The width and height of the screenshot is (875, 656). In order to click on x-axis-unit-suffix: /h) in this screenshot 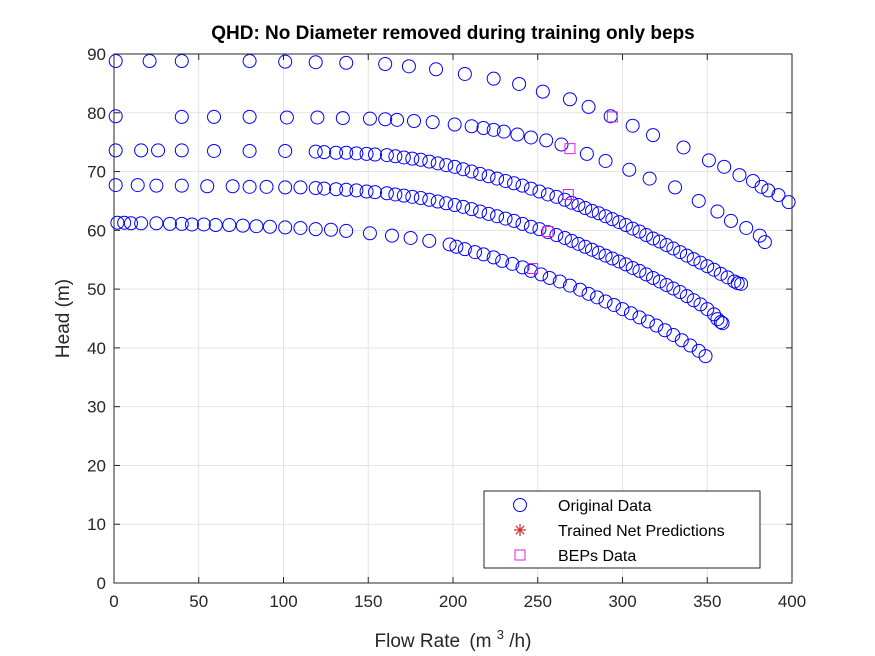, I will do `click(520, 641)`.